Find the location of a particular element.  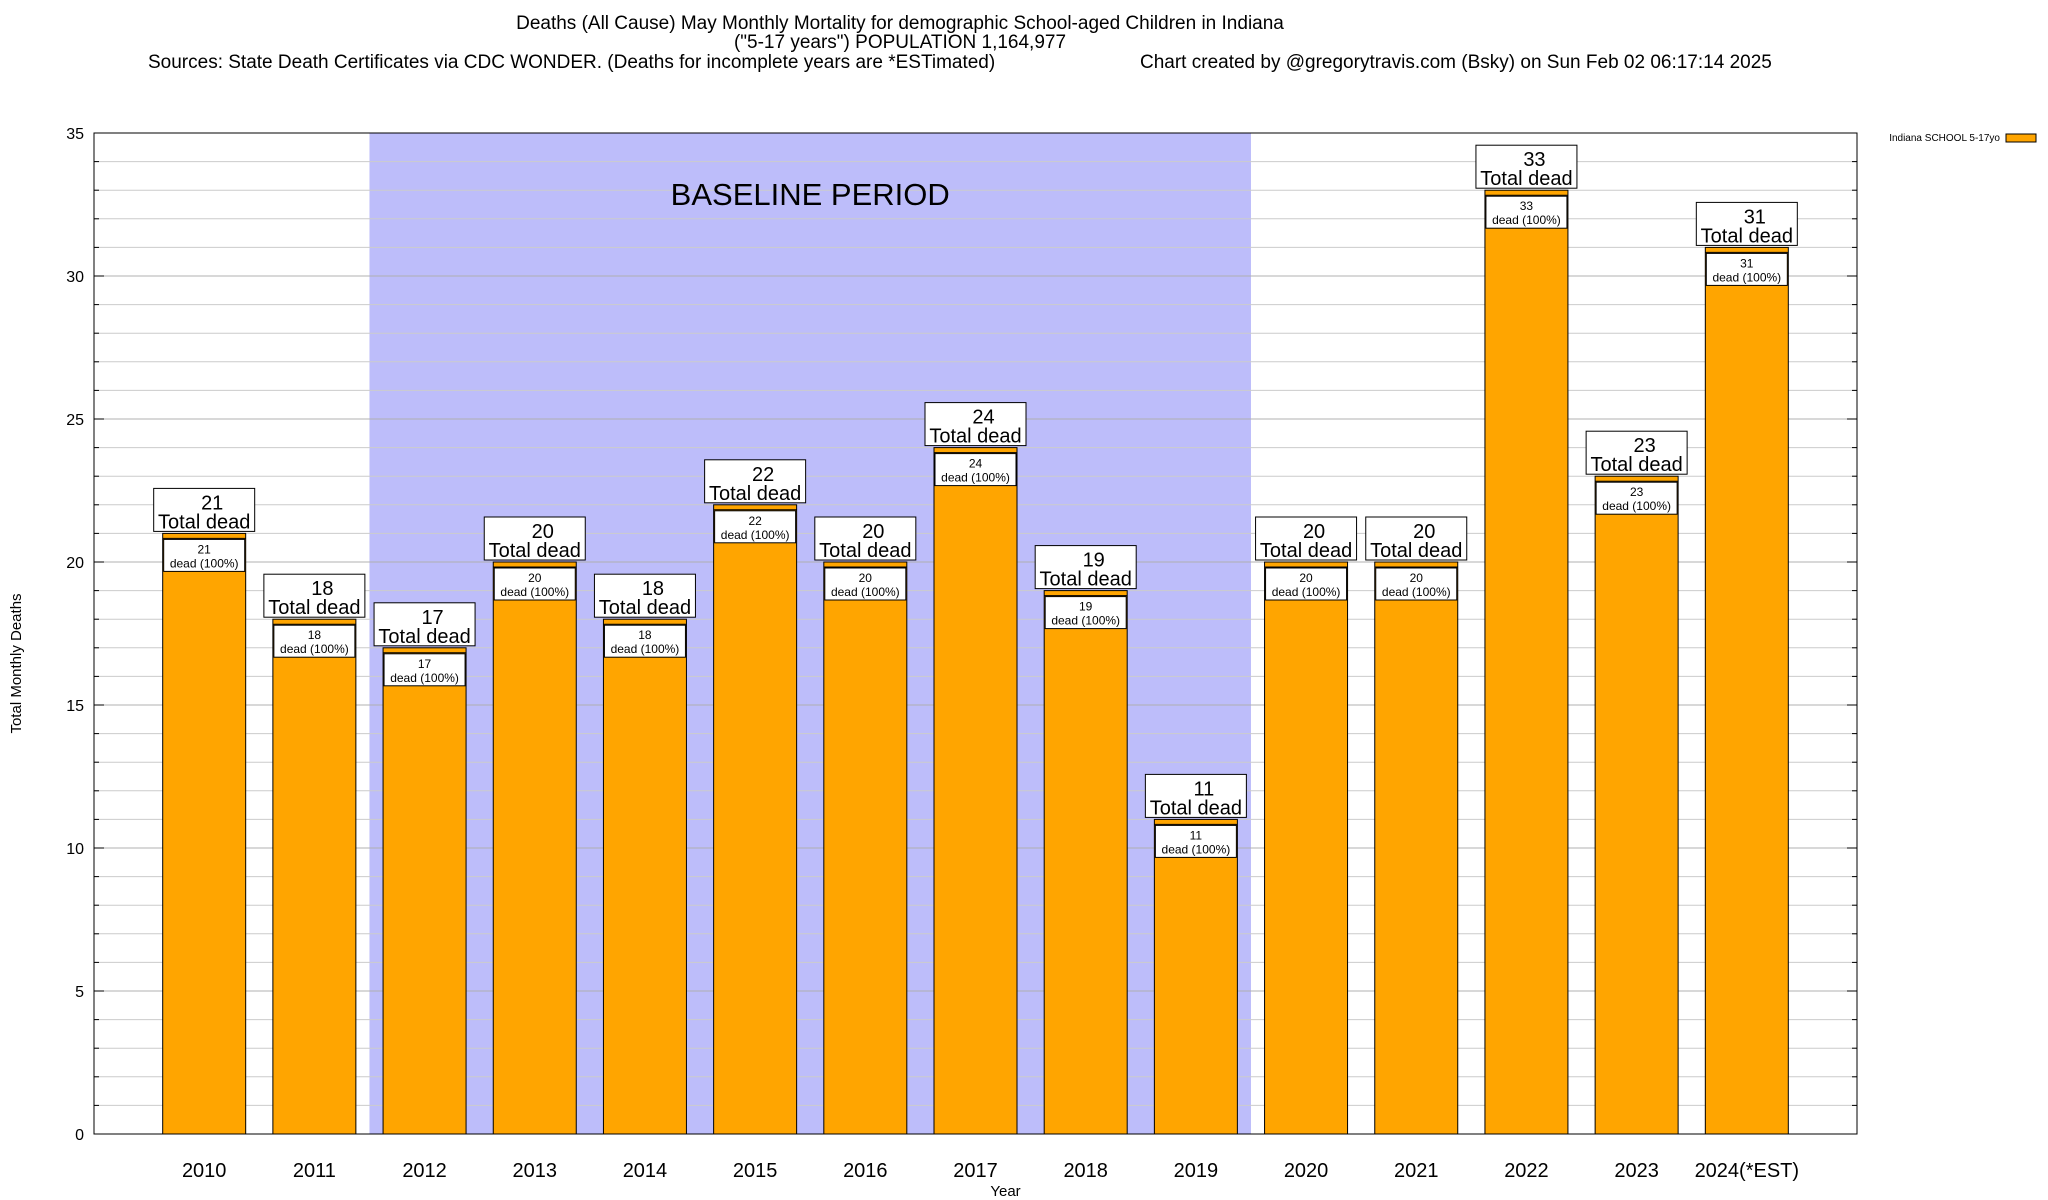

inner-value-label: 21 is located at coordinates (205, 549).